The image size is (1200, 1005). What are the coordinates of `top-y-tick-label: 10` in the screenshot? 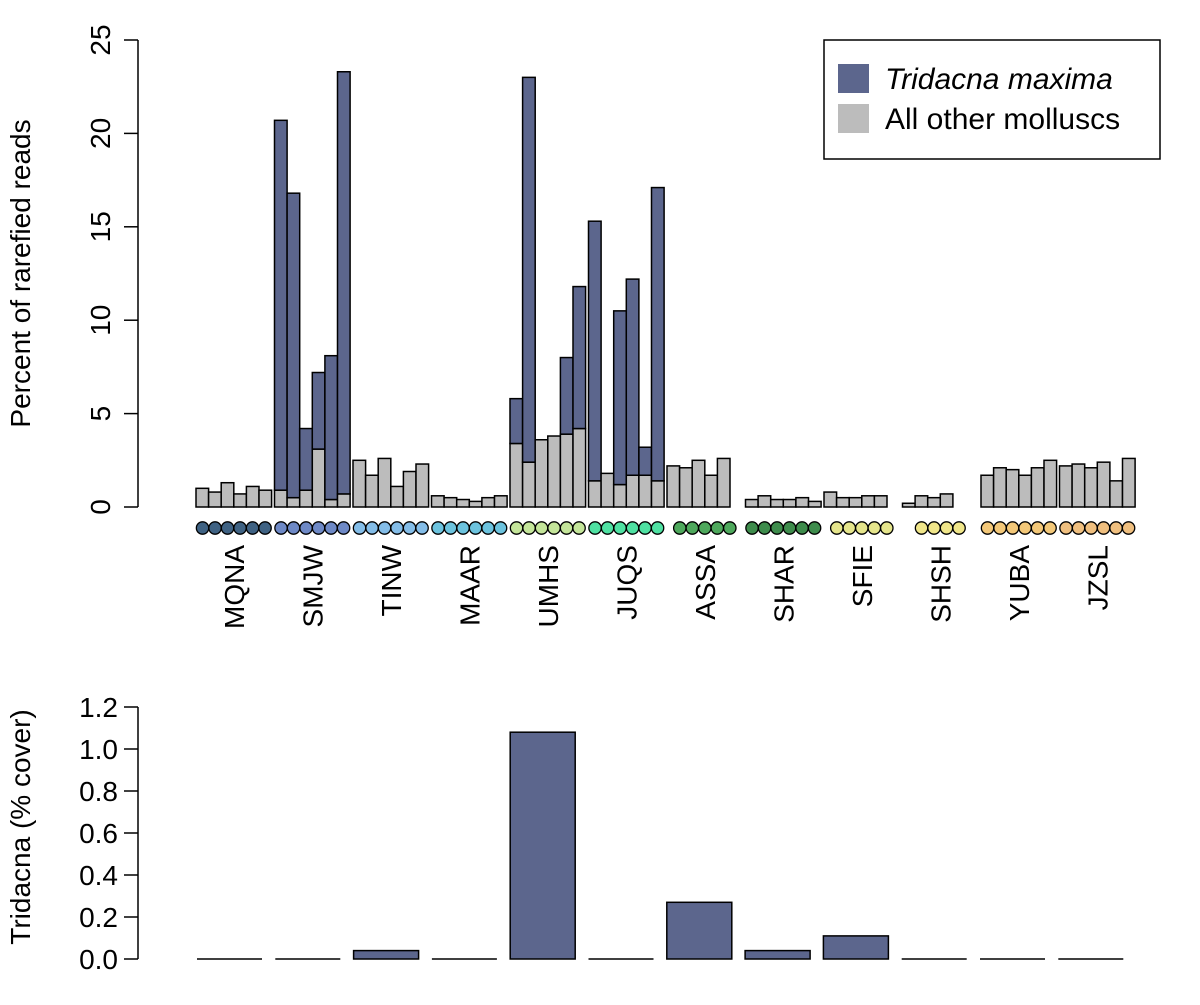 It's located at (100, 320).